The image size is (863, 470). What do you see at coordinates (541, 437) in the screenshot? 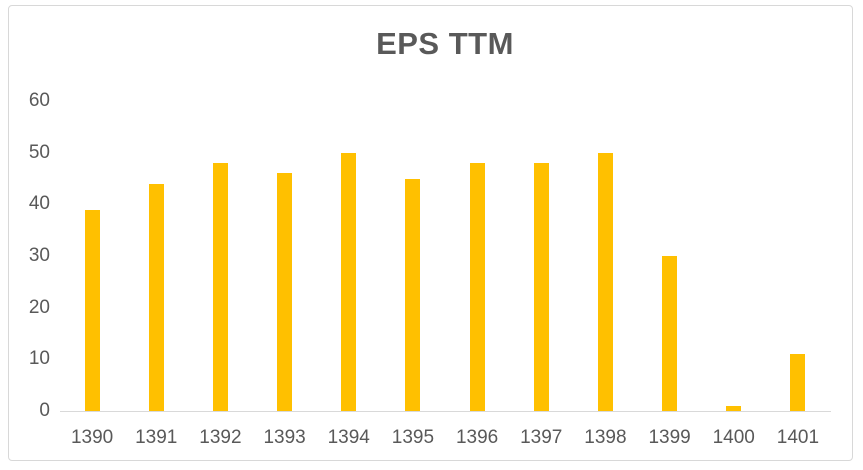
I see `x-axis-tick-label: 1397` at bounding box center [541, 437].